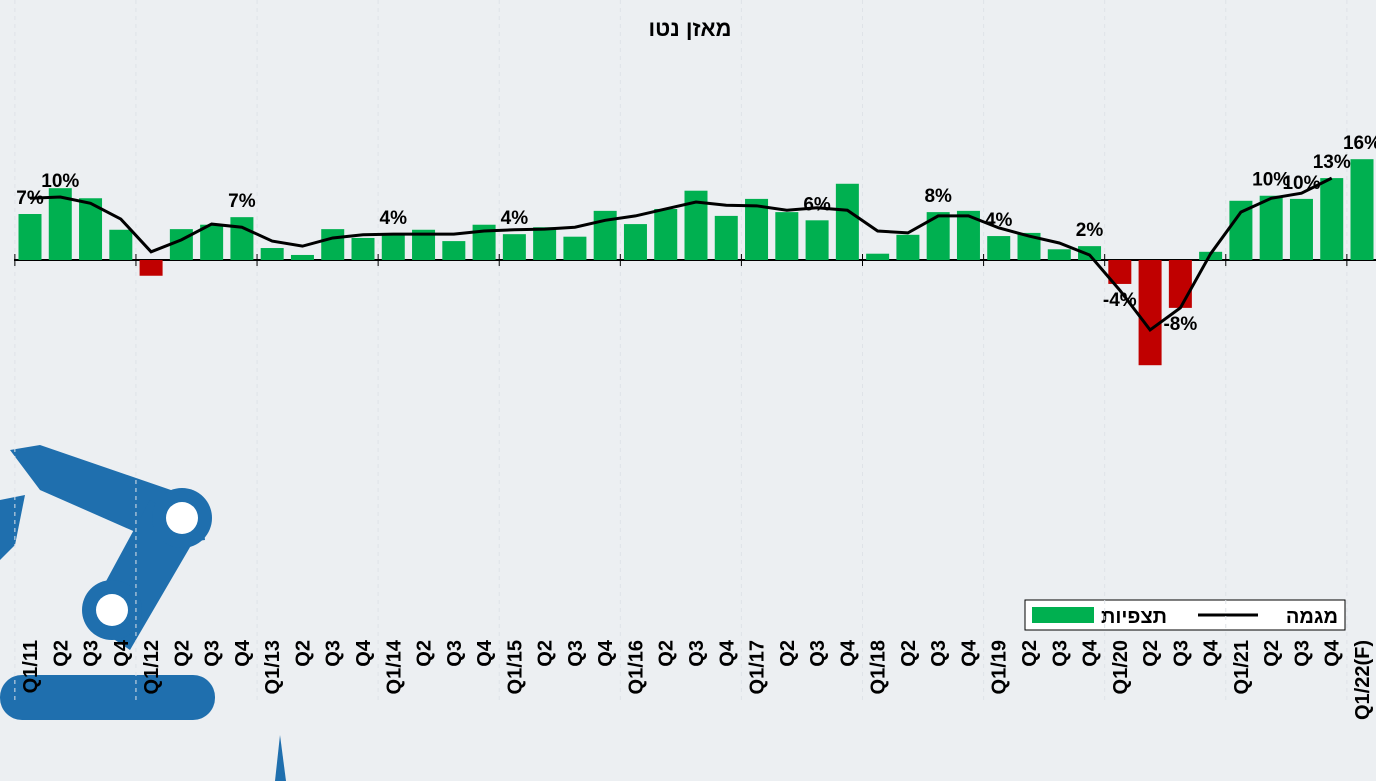 This screenshot has width=1376, height=781. I want to click on x-tick-label: Q1/14, so click(394, 666).